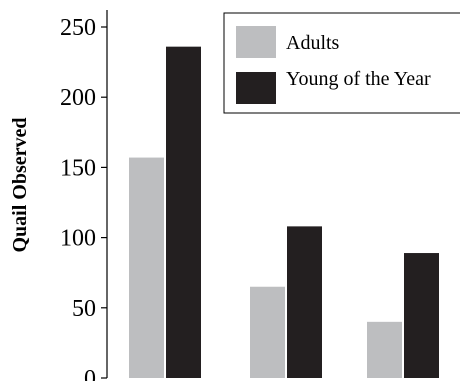  I want to click on legend-label-young-of-the-year: Young of the Year, so click(358, 79).